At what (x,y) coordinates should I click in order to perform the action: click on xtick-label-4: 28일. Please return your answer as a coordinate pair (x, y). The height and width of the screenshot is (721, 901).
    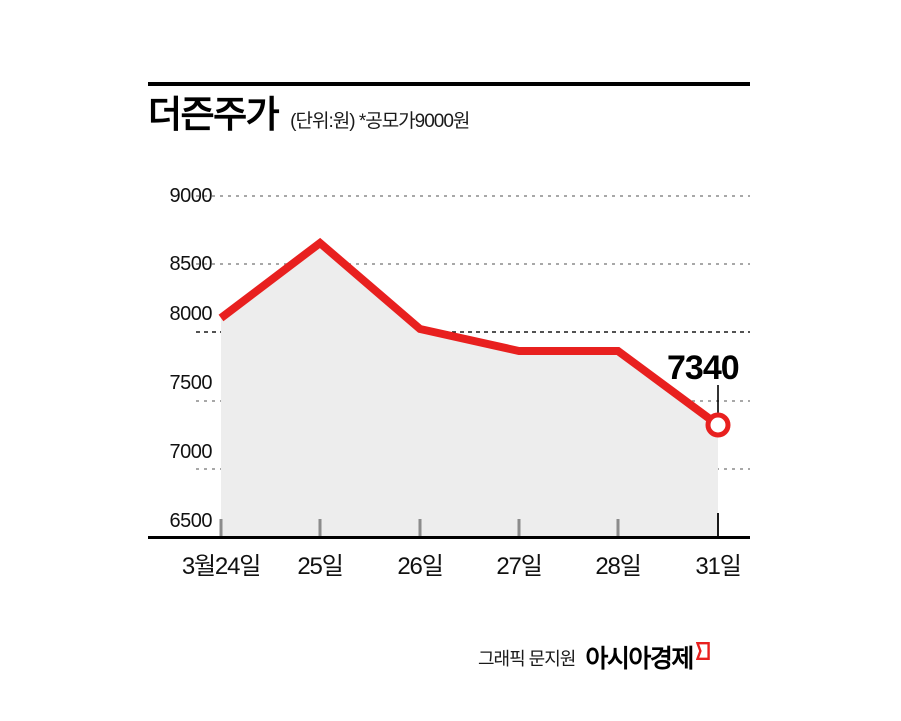
    Looking at the image, I should click on (618, 566).